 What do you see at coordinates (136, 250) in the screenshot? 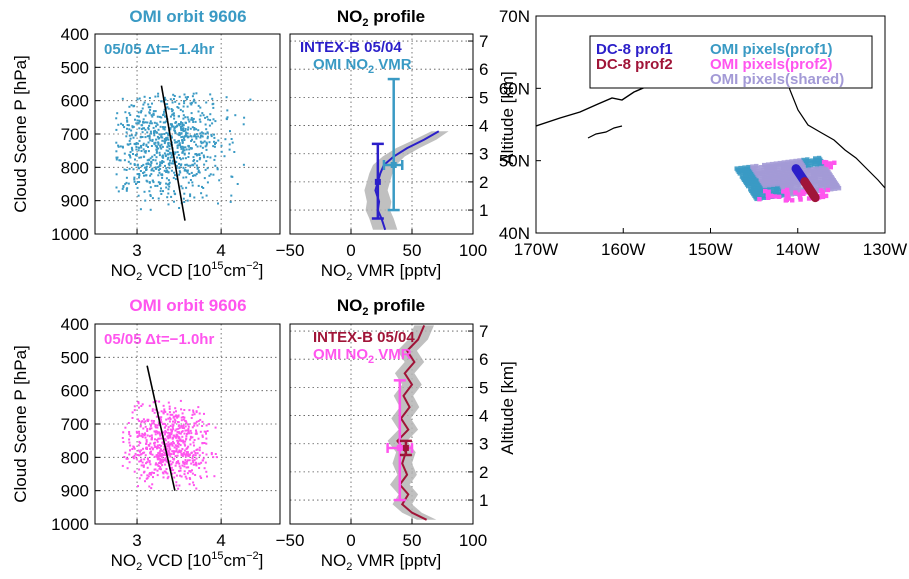
I see `x-tick-label: 3` at bounding box center [136, 250].